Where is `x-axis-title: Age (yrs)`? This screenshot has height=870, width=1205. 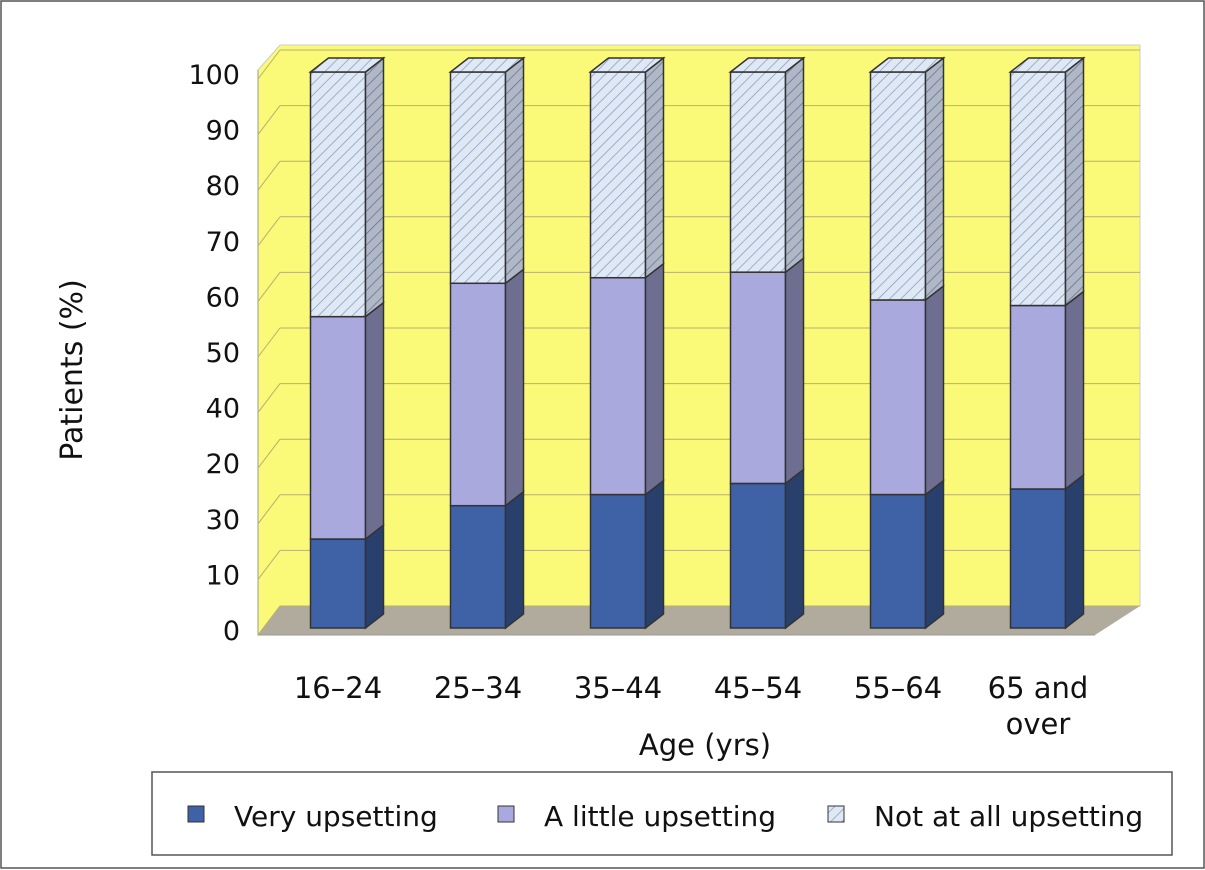
x-axis-title: Age (yrs) is located at coordinates (705, 745).